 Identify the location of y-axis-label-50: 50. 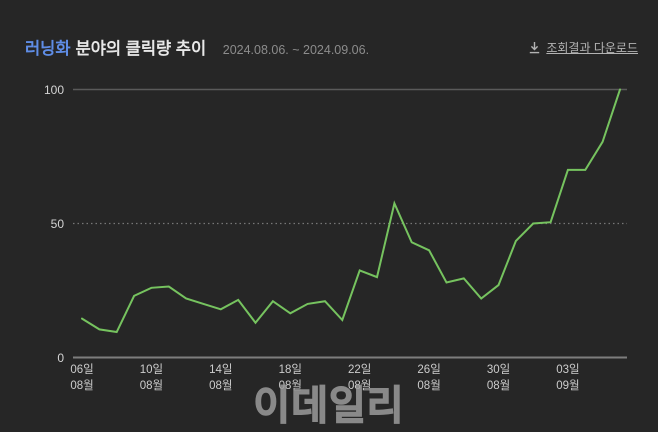
(57, 223).